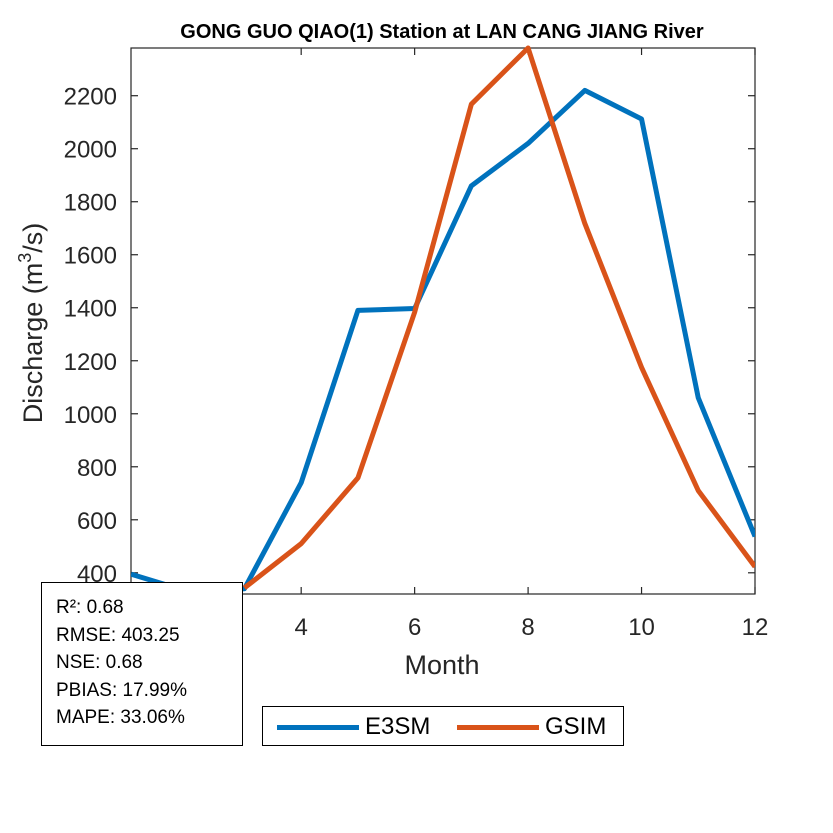  What do you see at coordinates (90, 256) in the screenshot?
I see `y-tick-label: 1600` at bounding box center [90, 256].